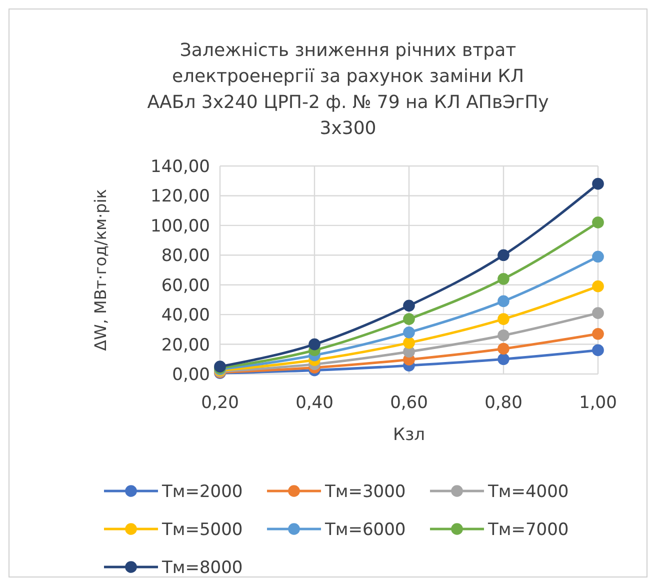 The height and width of the screenshot is (585, 654). Describe the element at coordinates (202, 568) in the screenshot. I see `legend-label: Тм=8000` at that location.